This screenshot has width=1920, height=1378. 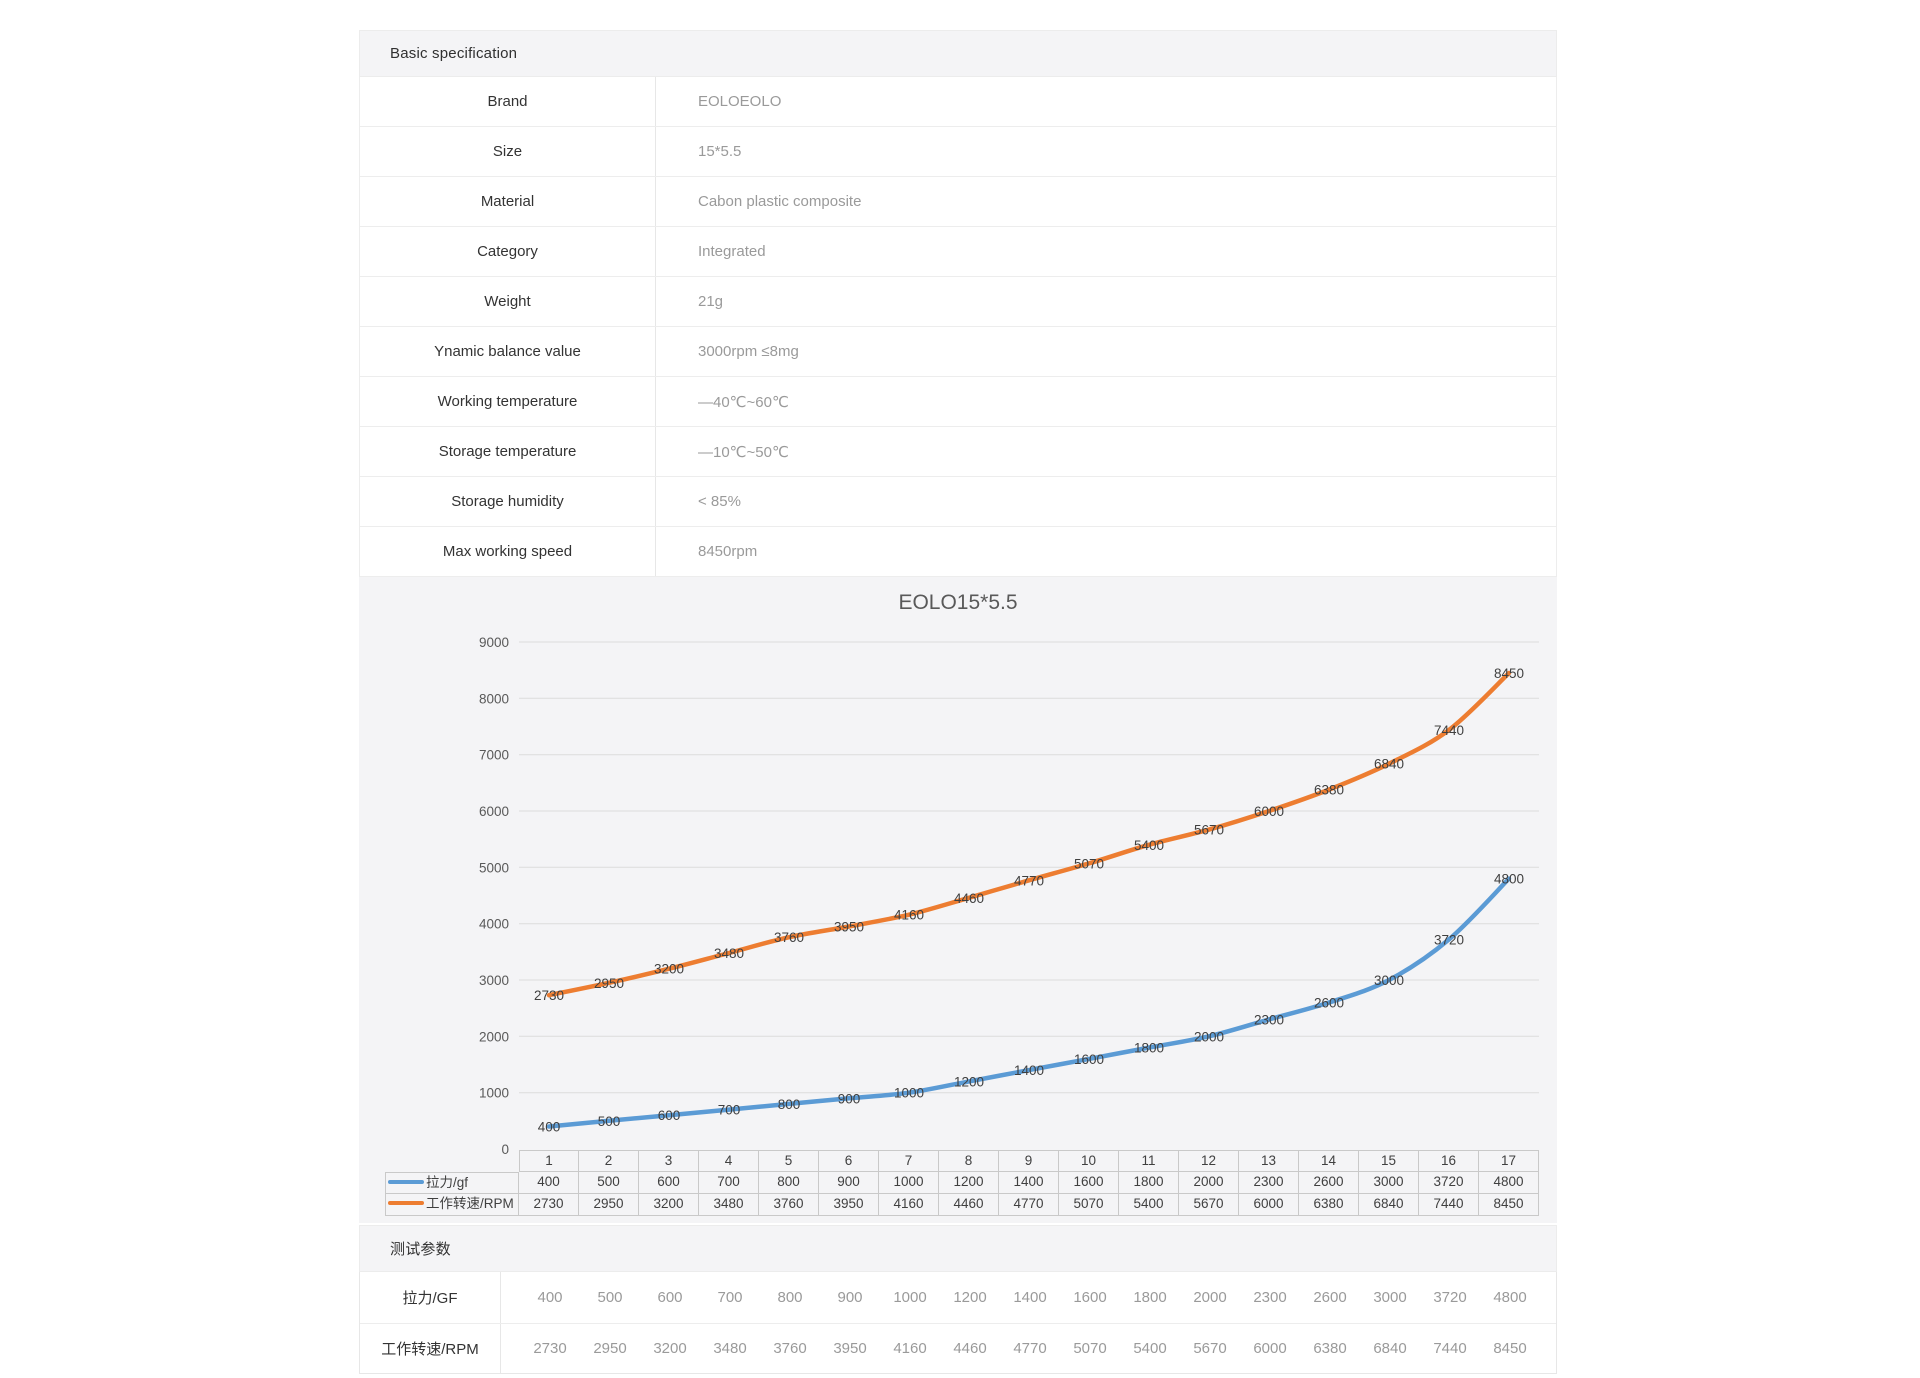 I want to click on y-axis-tick-label: 4000, so click(x=494, y=924).